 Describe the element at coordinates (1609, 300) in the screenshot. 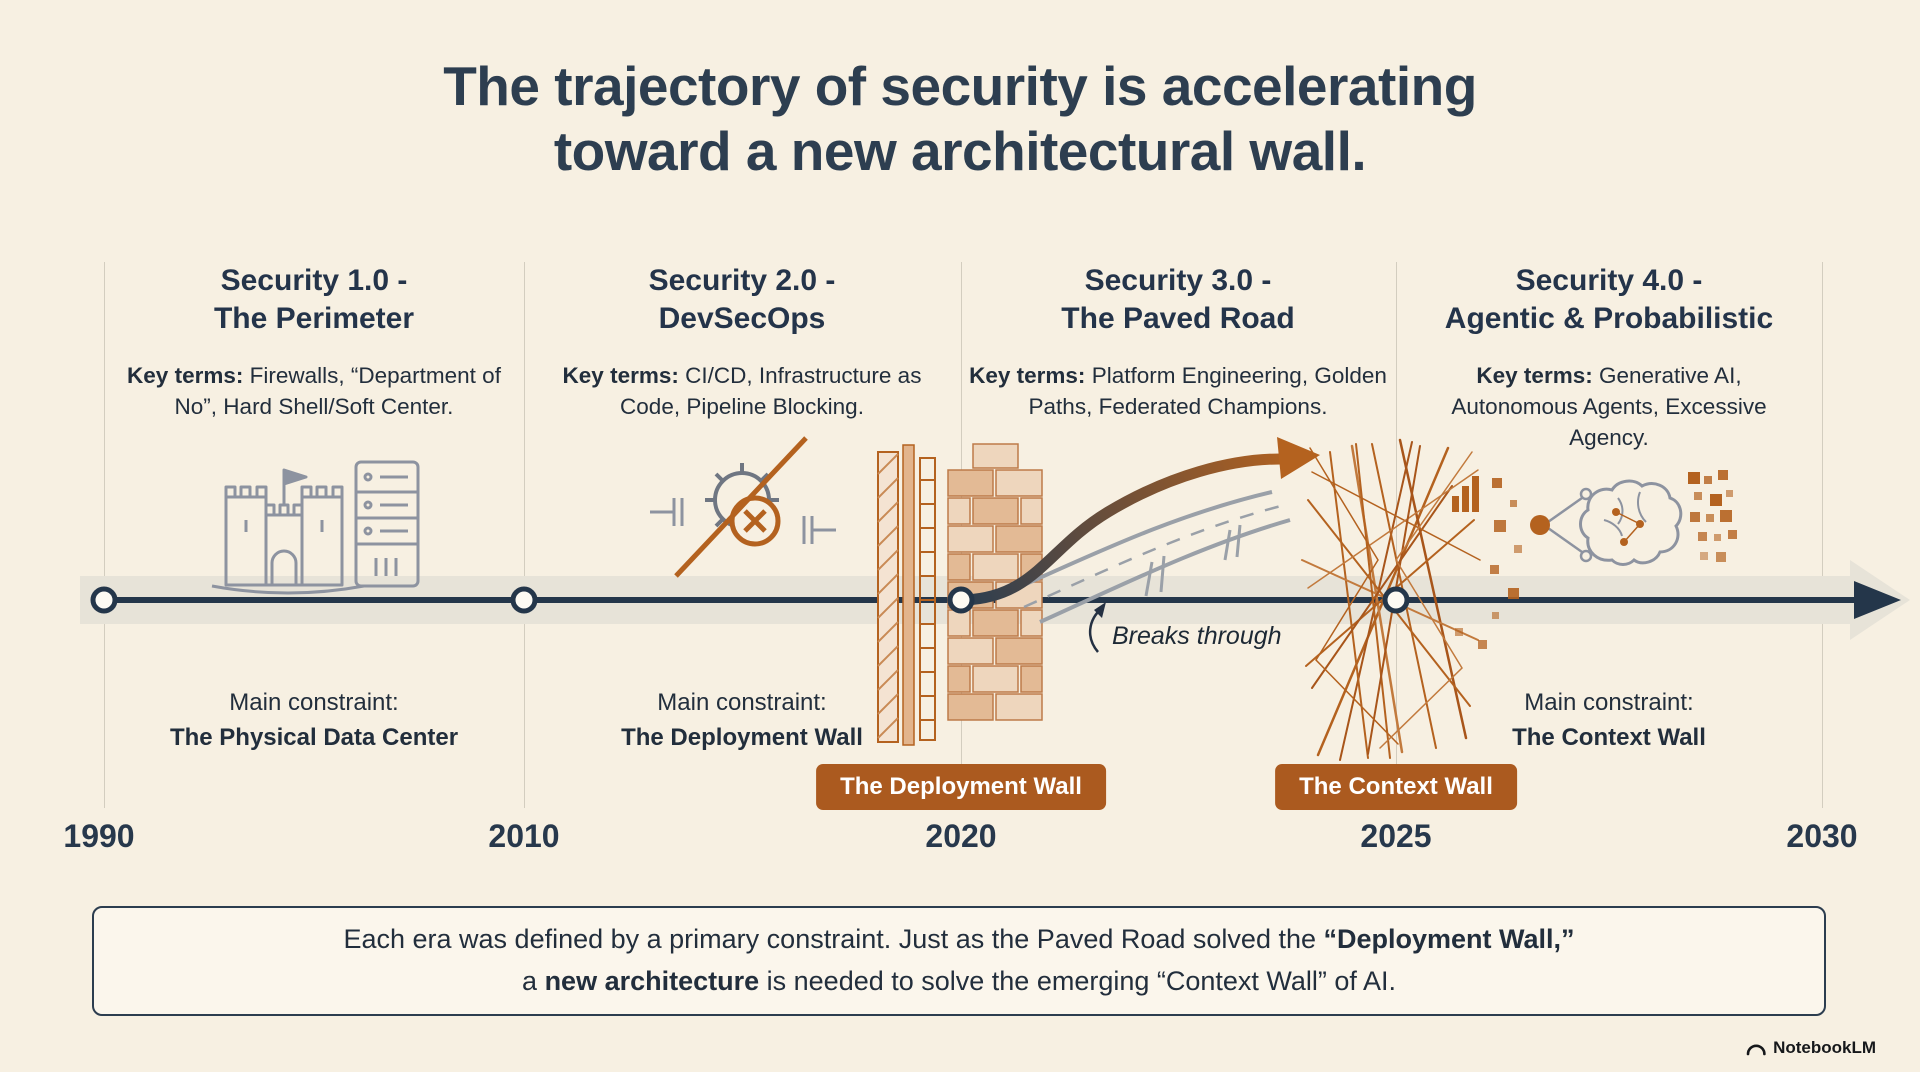

I see `era4-title: Security 4.0 - Agentic & Probabilistic` at that location.